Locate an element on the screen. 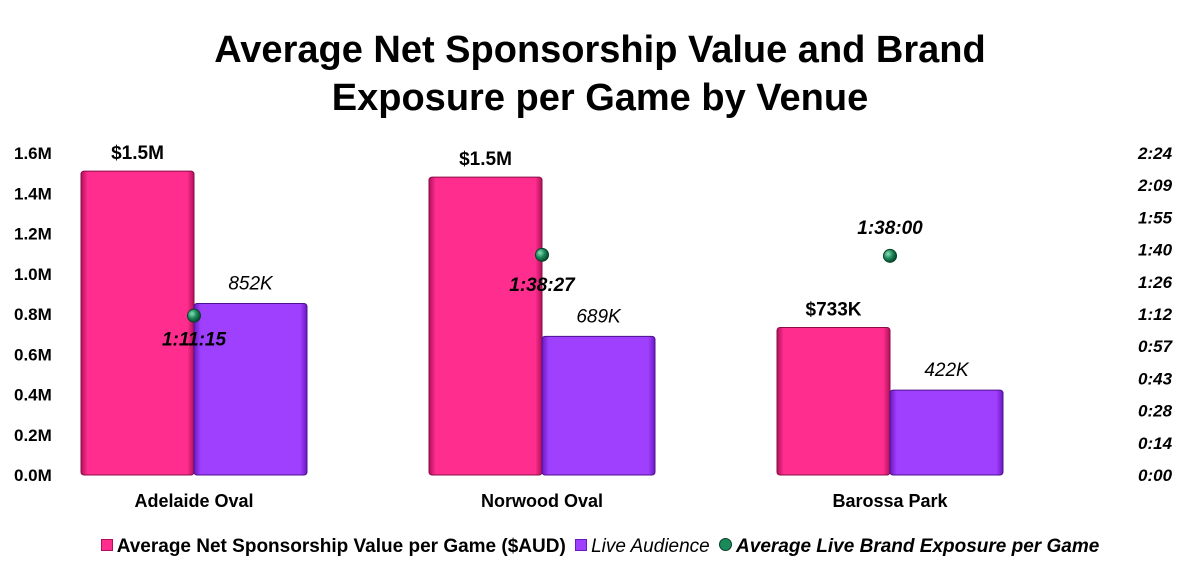 Image resolution: width=1200 pixels, height=582 pixels. y-right-tick-label: 0:14 is located at coordinates (1155, 443).